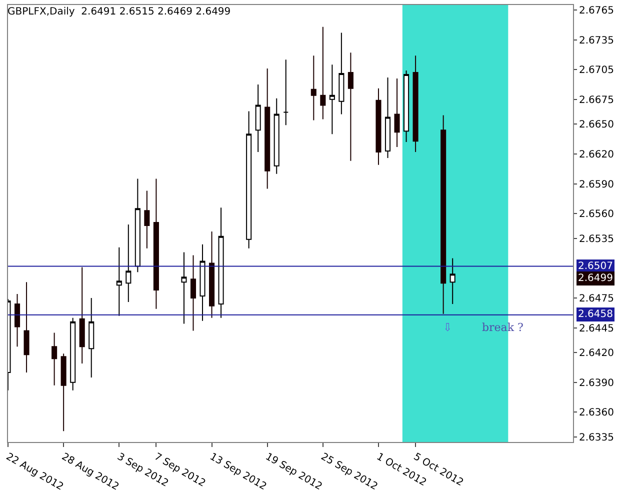 This screenshot has height=497, width=625. Describe the element at coordinates (596, 328) in the screenshot. I see `y-tick-label: 2.6445` at that location.